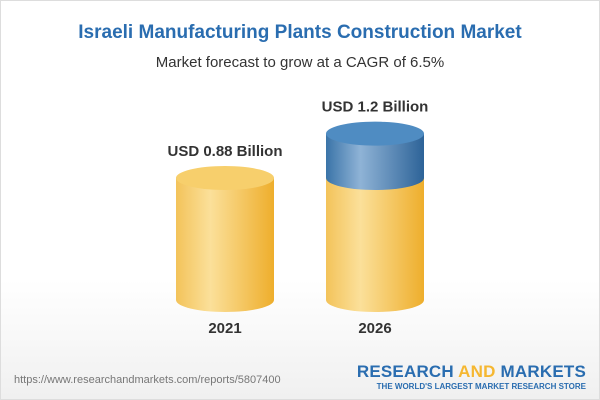  I want to click on bar-base-2026, so click(375, 245).